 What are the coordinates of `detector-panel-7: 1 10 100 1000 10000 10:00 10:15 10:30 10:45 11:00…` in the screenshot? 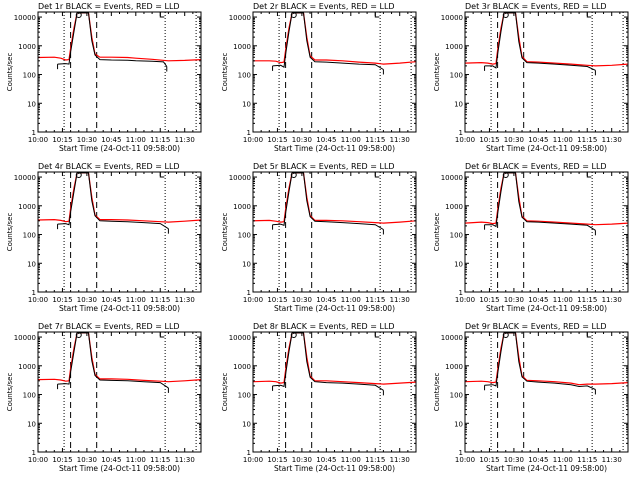 It's located at (104, 397).